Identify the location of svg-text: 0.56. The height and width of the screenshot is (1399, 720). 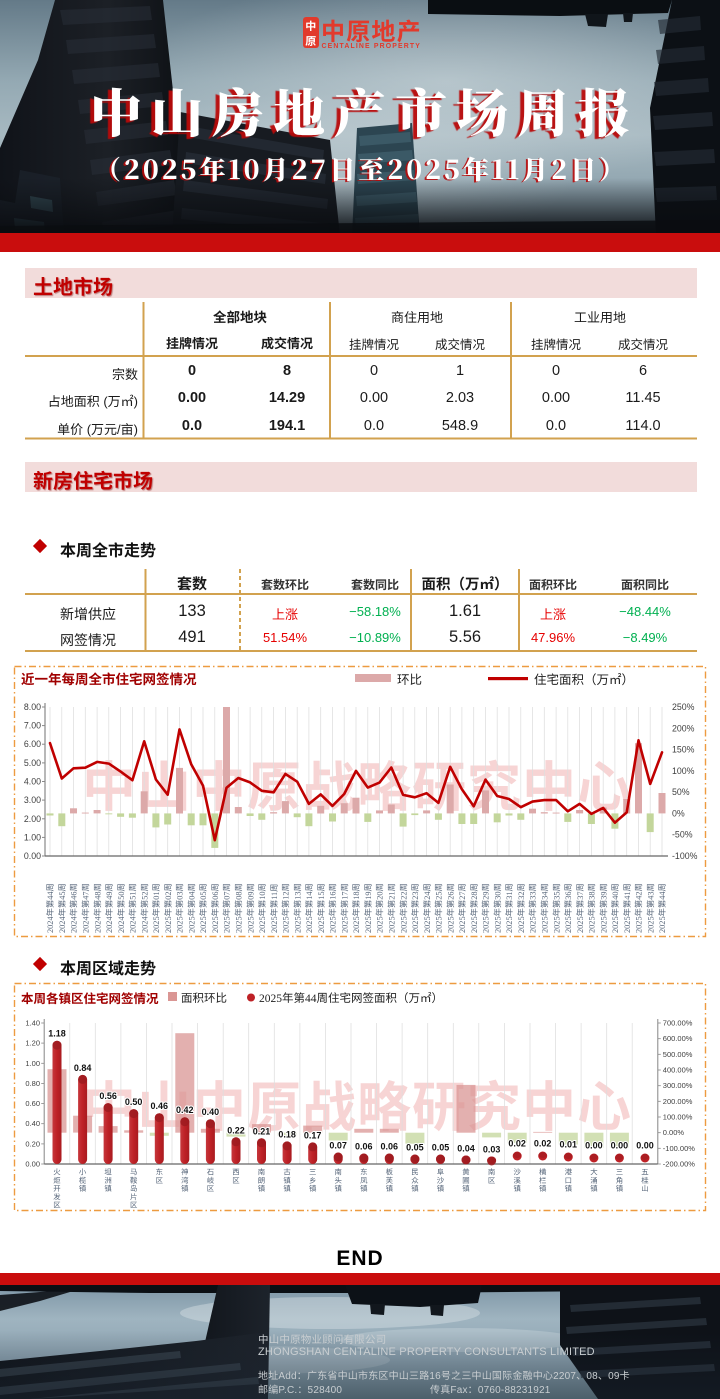
(108, 1096).